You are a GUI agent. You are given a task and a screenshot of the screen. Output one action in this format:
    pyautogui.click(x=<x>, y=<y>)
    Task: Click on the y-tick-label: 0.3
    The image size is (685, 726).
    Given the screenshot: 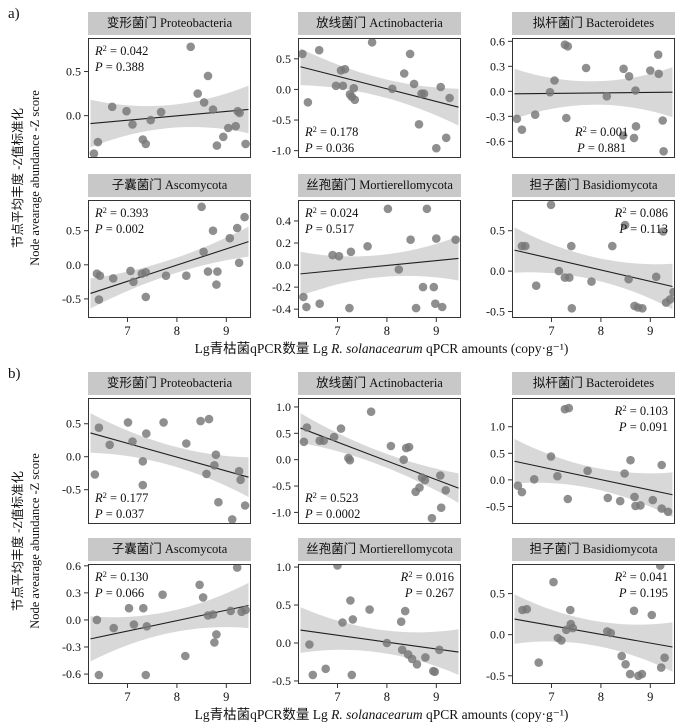 What is the action you would take?
    pyautogui.click(x=497, y=66)
    